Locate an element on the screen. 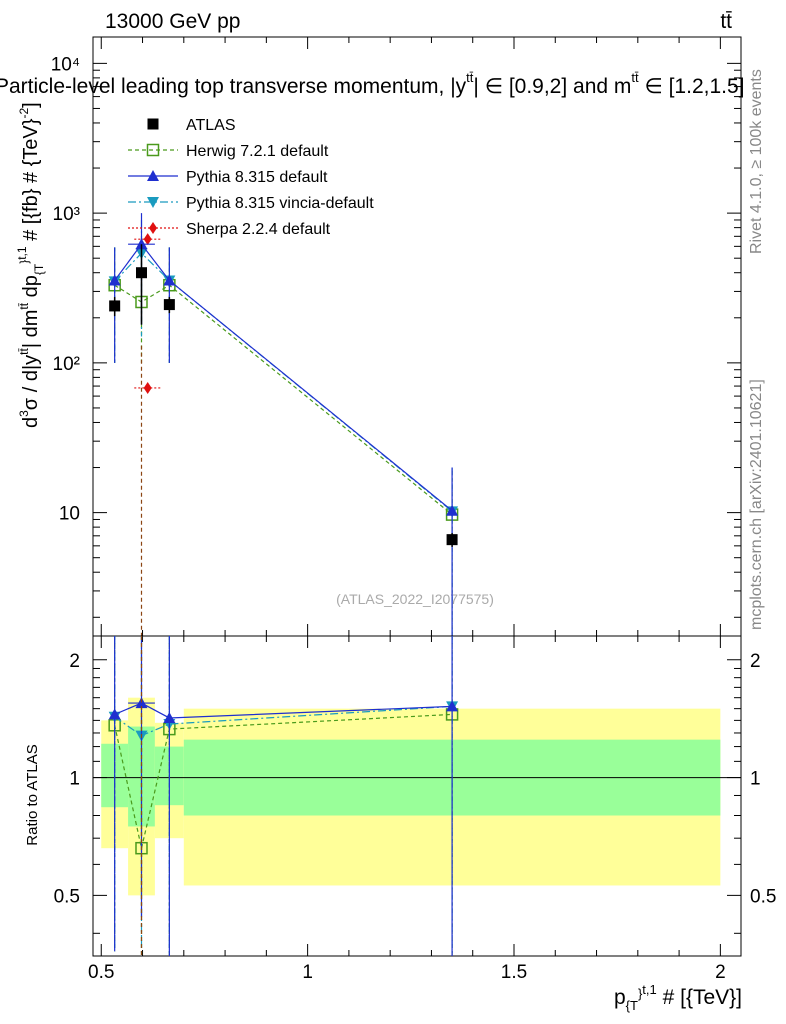 This screenshot has height=1024, width=786. pythia-main-line is located at coordinates (283, 377).